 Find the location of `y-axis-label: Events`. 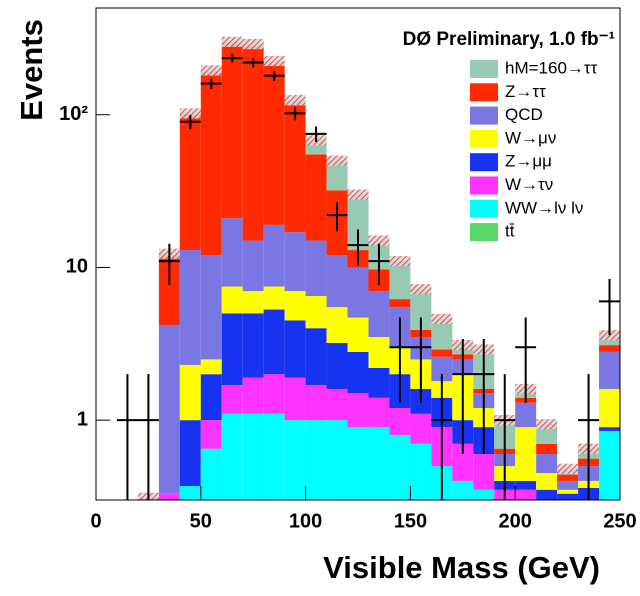

y-axis-label: Events is located at coordinates (31, 70).